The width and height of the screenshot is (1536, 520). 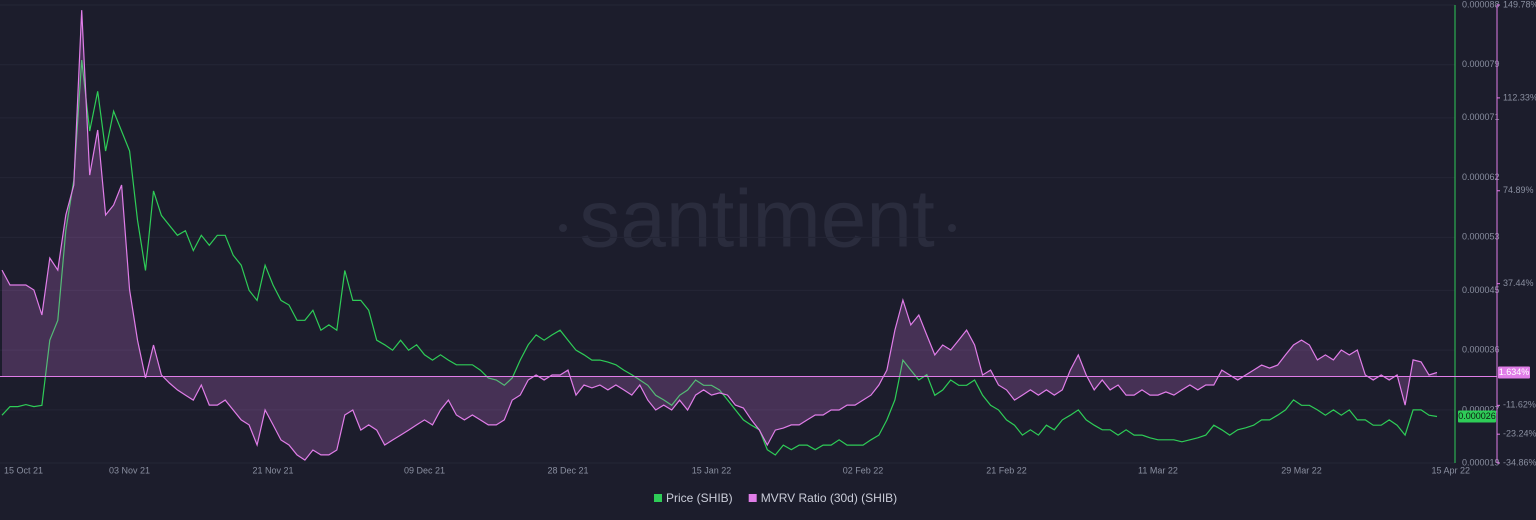 What do you see at coordinates (1518, 283) in the screenshot?
I see `y2-tick-label: 37.44%` at bounding box center [1518, 283].